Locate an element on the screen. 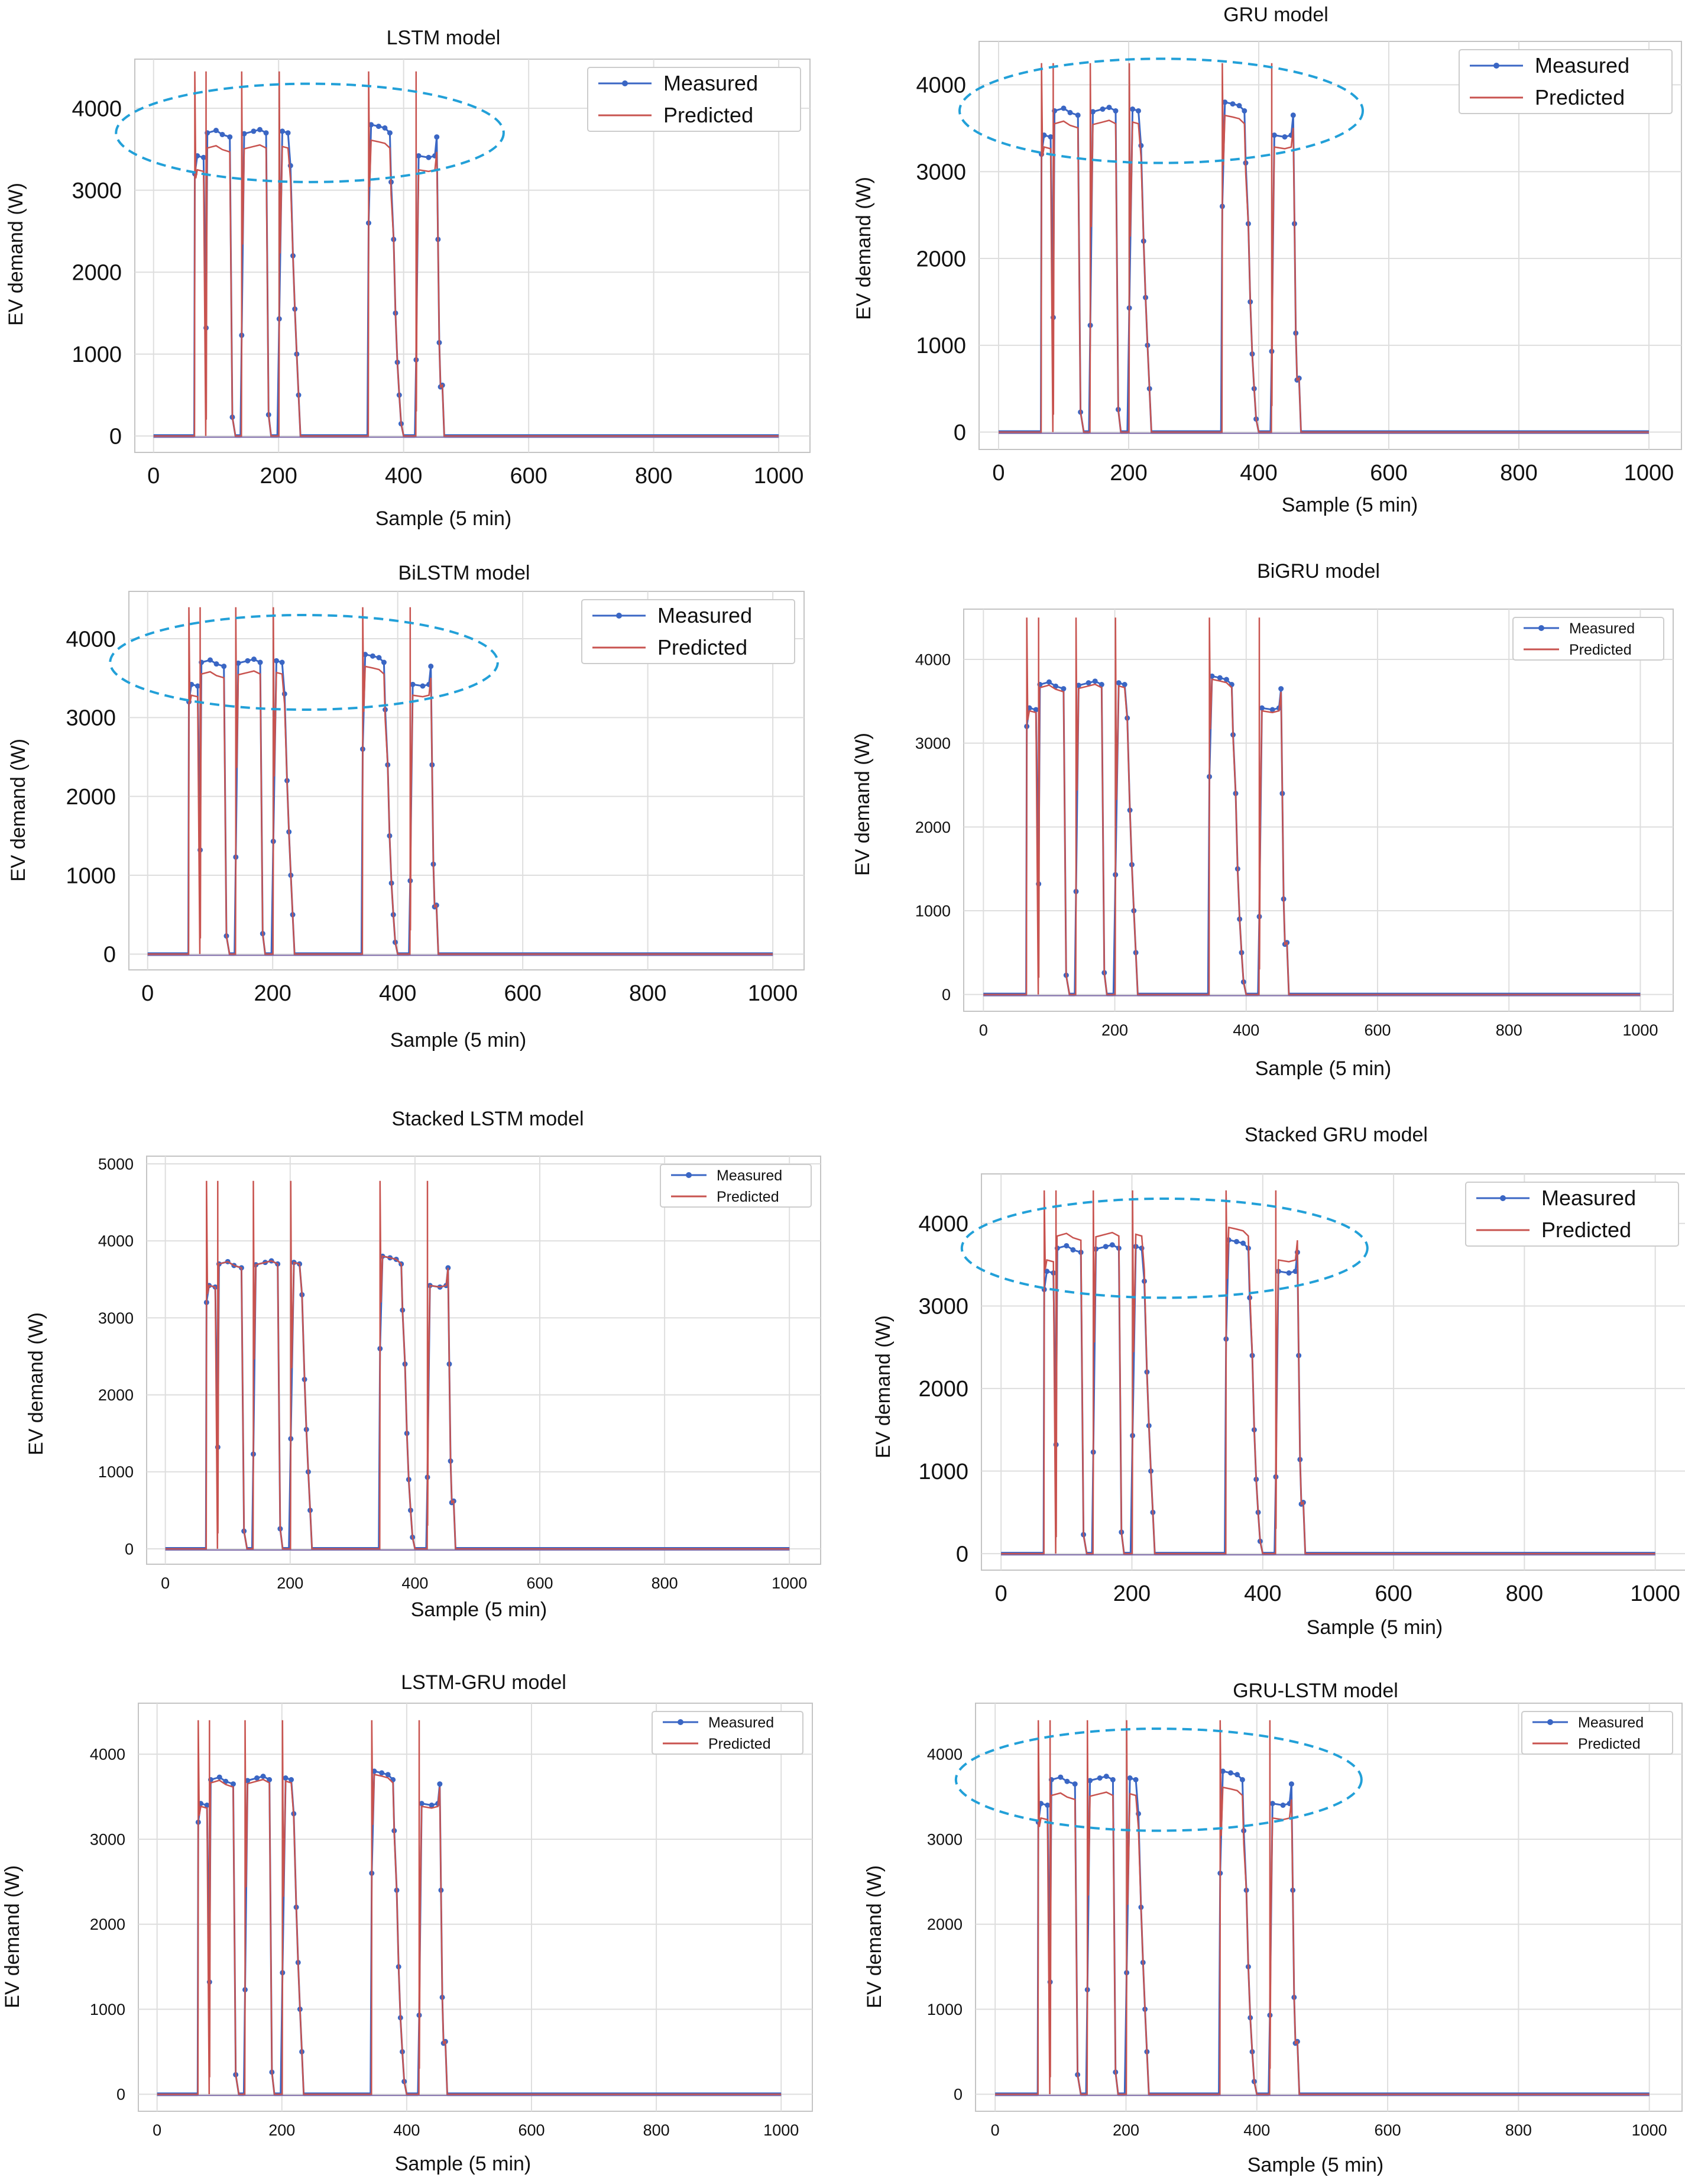 The width and height of the screenshot is (1685, 2184). legend-marker-measured is located at coordinates (1503, 1198).